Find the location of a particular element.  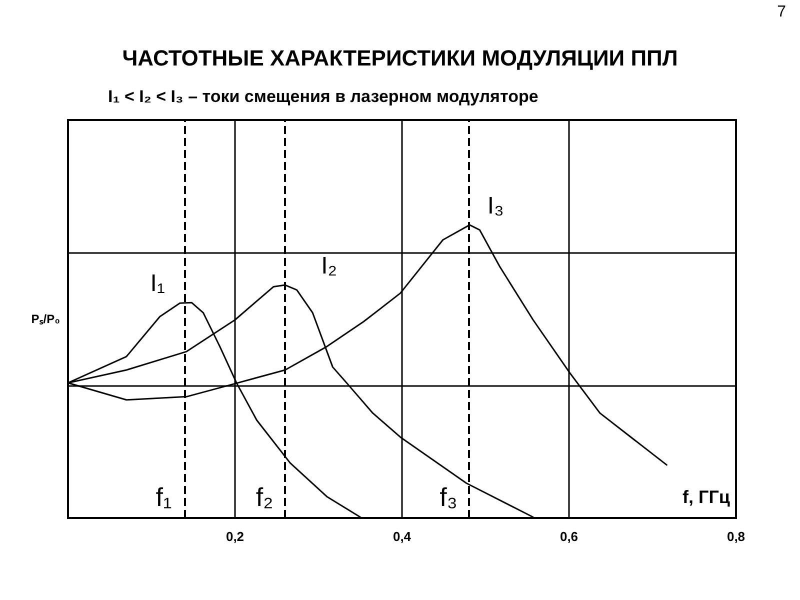

ref-line-label: f₂ is located at coordinates (265, 497).